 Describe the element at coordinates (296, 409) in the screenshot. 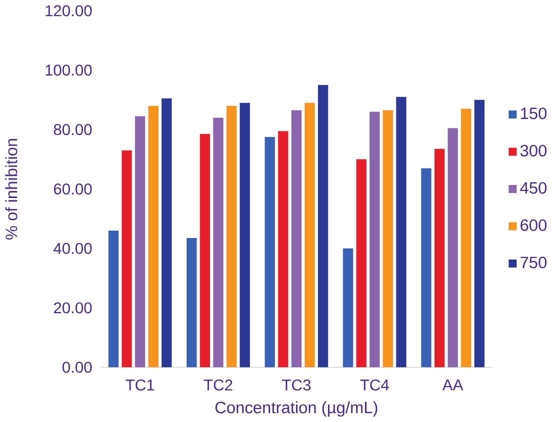

I see `x-axis-title: Concentration (µg/mL)` at that location.